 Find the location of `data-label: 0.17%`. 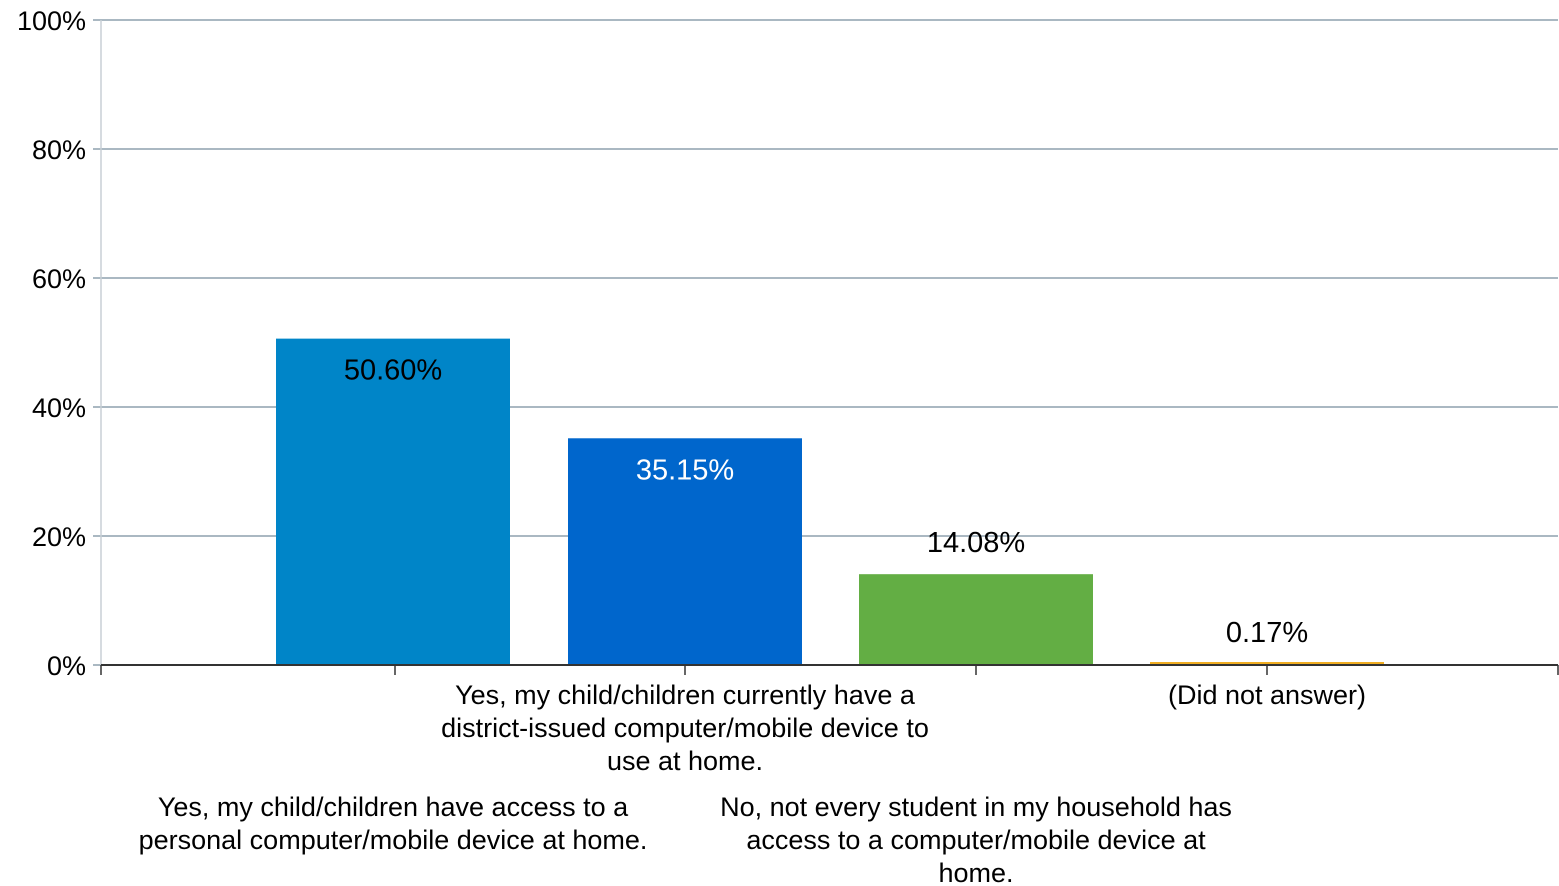

data-label: 0.17% is located at coordinates (1267, 633).